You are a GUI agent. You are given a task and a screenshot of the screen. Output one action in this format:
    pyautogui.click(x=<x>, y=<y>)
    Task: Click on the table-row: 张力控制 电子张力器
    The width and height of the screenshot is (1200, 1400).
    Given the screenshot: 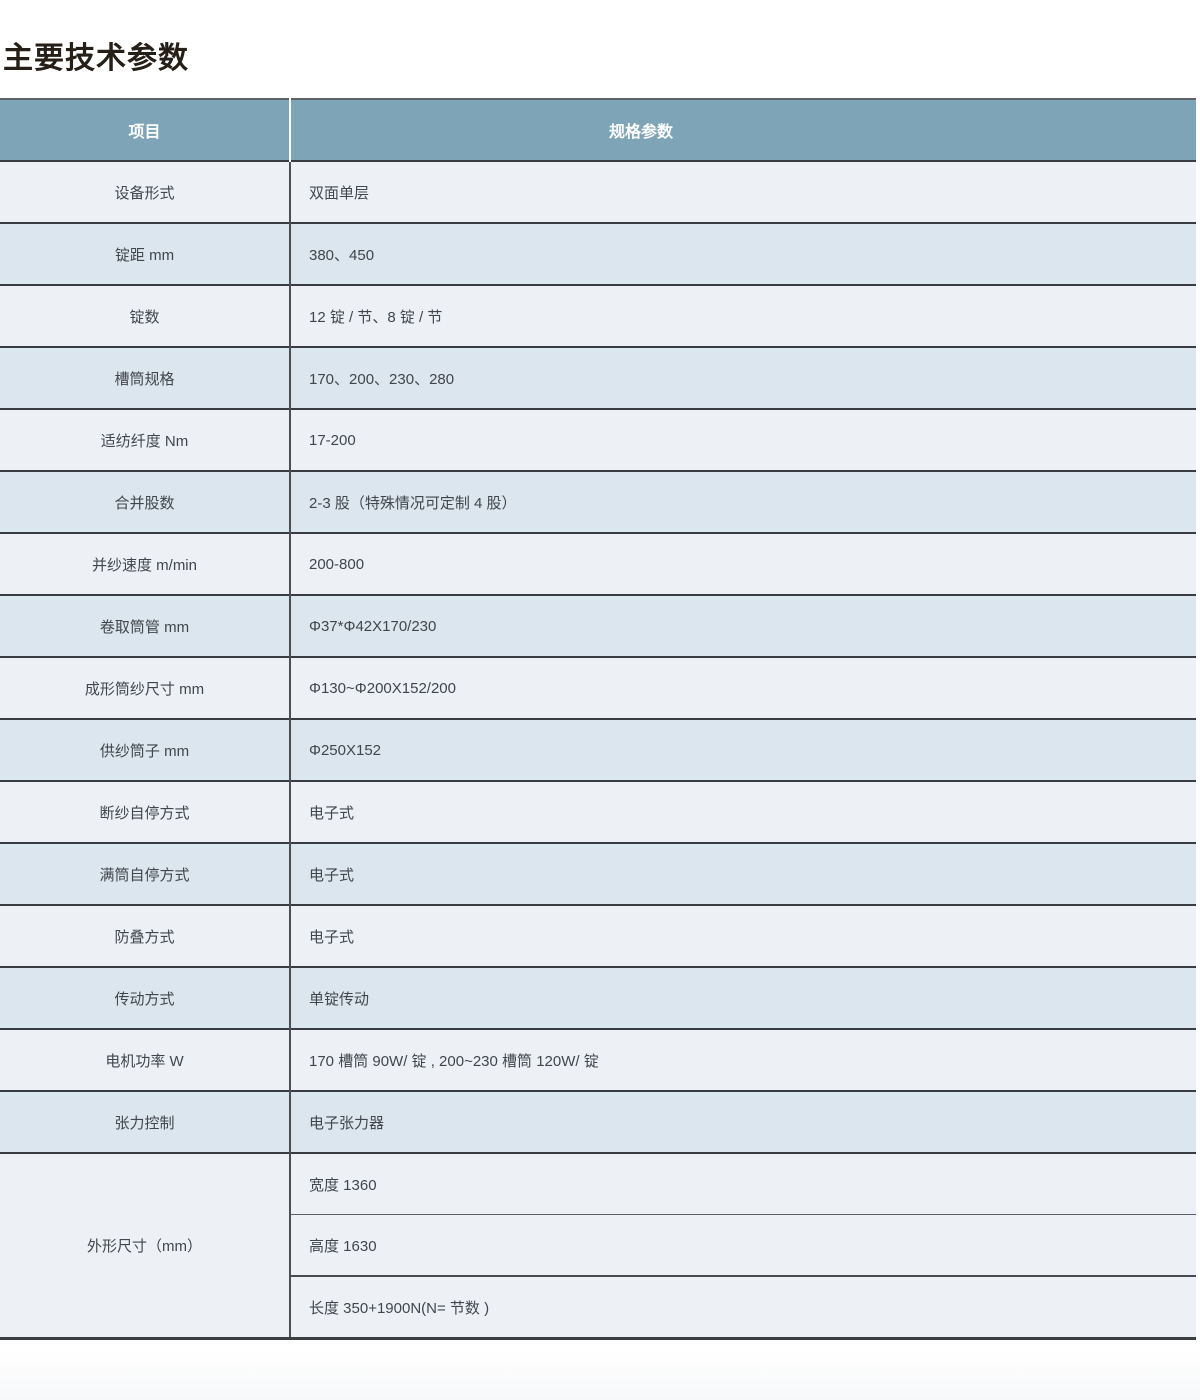 What is the action you would take?
    pyautogui.click(x=598, y=1121)
    